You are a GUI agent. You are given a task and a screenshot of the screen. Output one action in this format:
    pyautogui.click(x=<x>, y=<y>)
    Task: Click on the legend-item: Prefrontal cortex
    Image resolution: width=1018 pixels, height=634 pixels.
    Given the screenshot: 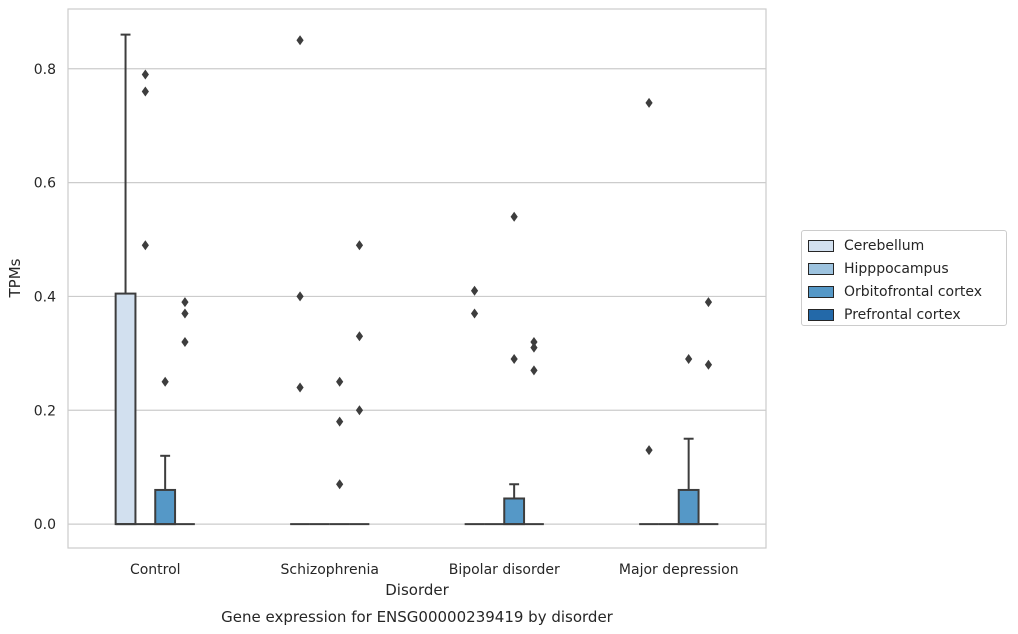 What is the action you would take?
    pyautogui.click(x=907, y=314)
    